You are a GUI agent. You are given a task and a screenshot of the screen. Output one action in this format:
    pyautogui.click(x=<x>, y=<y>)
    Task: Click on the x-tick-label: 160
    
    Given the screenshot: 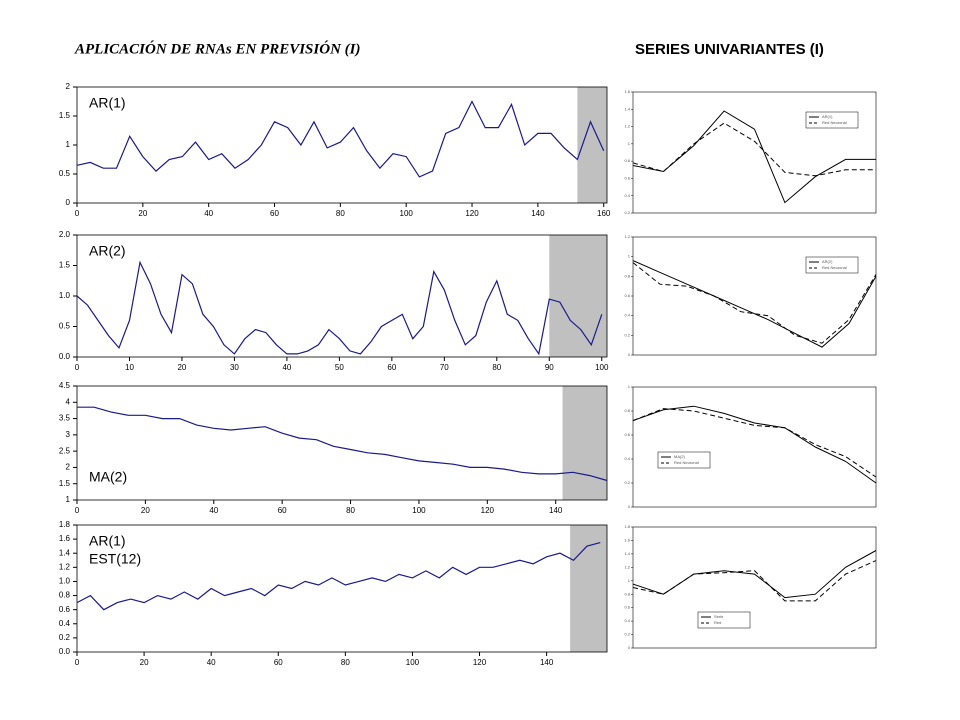 What is the action you would take?
    pyautogui.click(x=604, y=213)
    